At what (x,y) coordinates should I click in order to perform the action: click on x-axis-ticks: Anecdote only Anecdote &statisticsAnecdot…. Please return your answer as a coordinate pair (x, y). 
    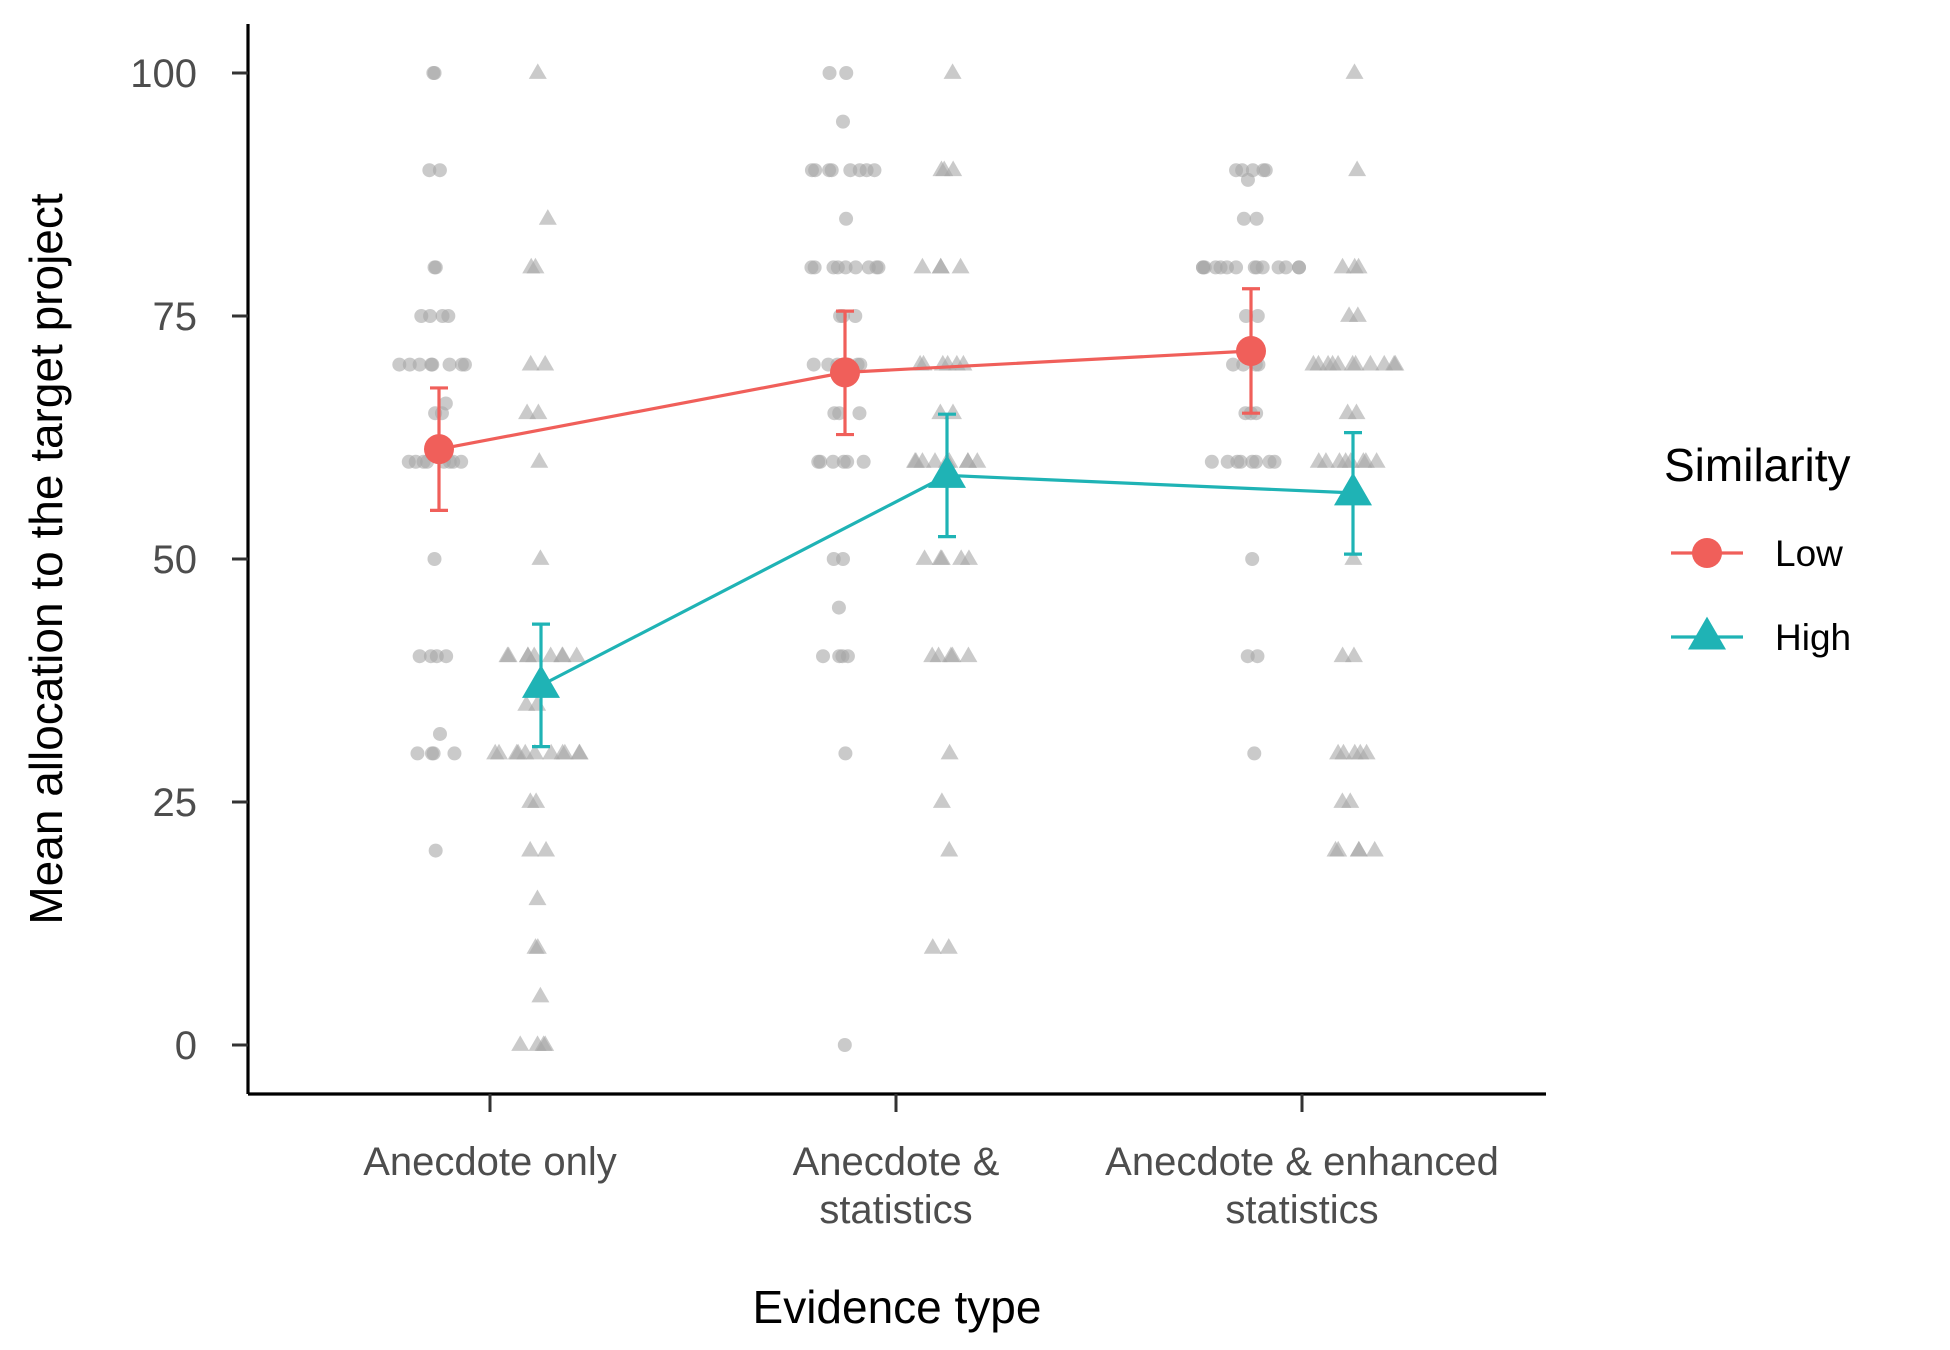
    Looking at the image, I should click on (931, 1163).